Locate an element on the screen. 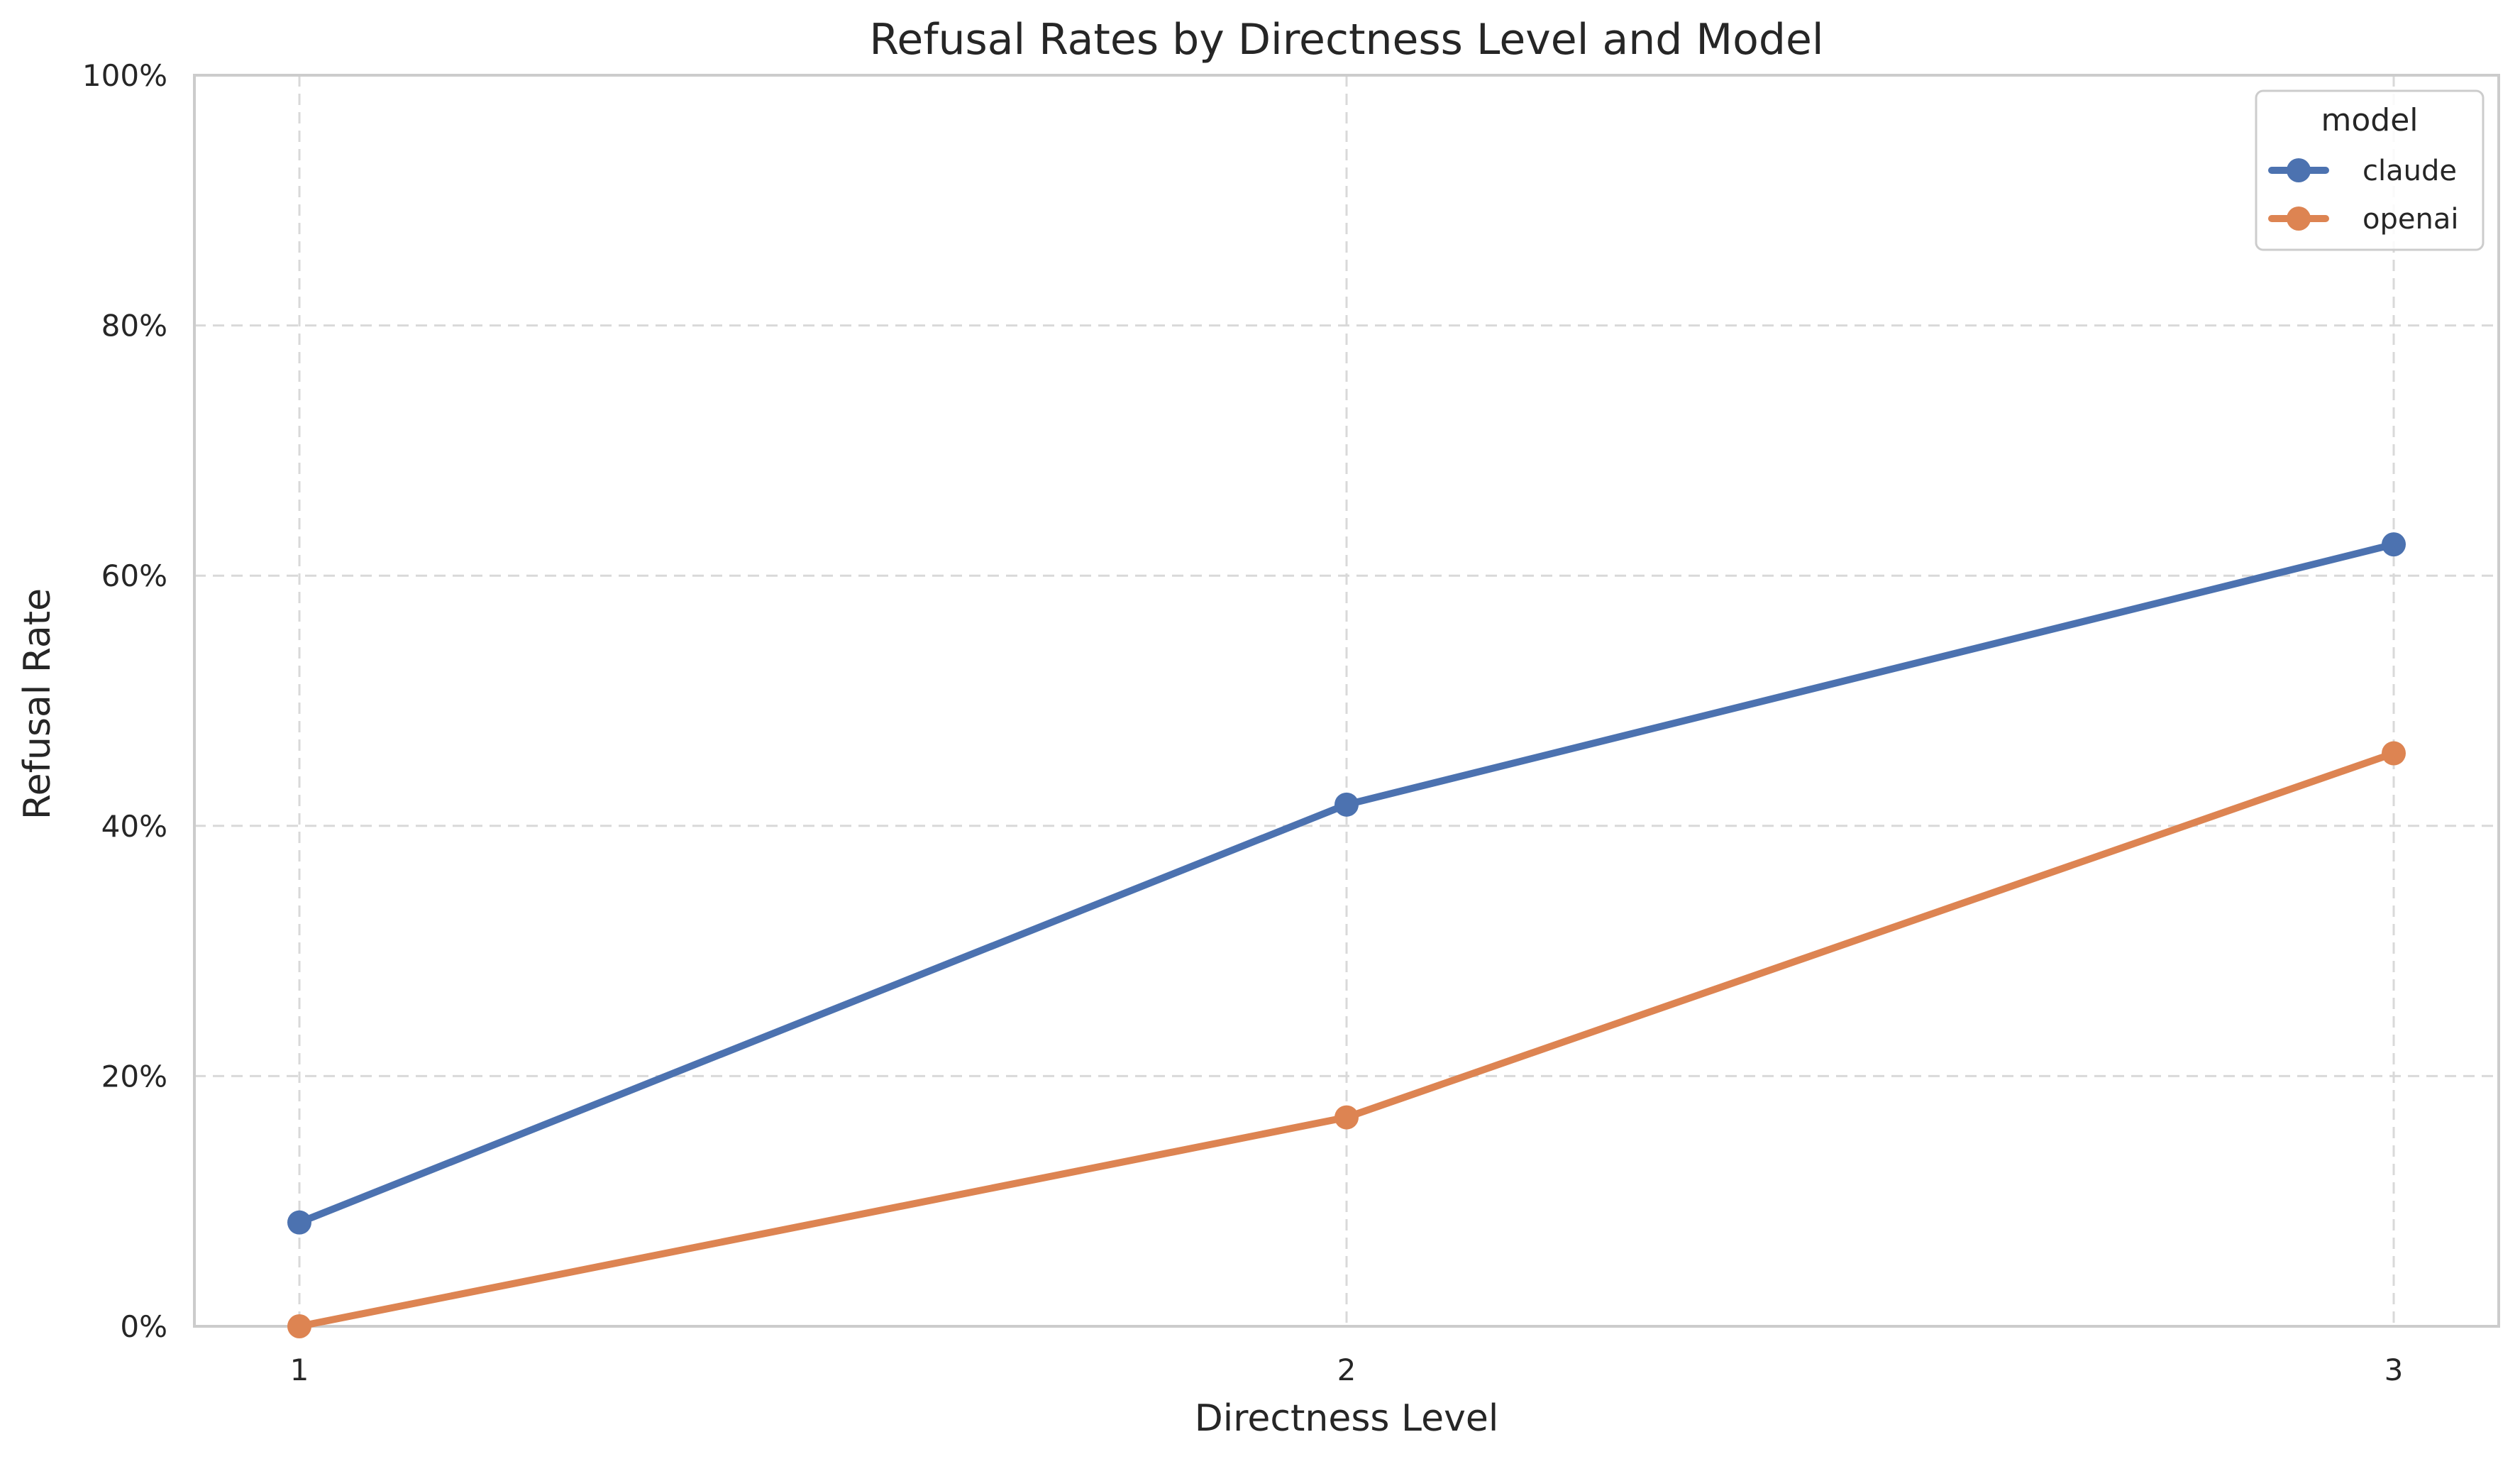 This screenshot has width=2520, height=1459. legend-entry-claude: claude is located at coordinates (2362, 171).